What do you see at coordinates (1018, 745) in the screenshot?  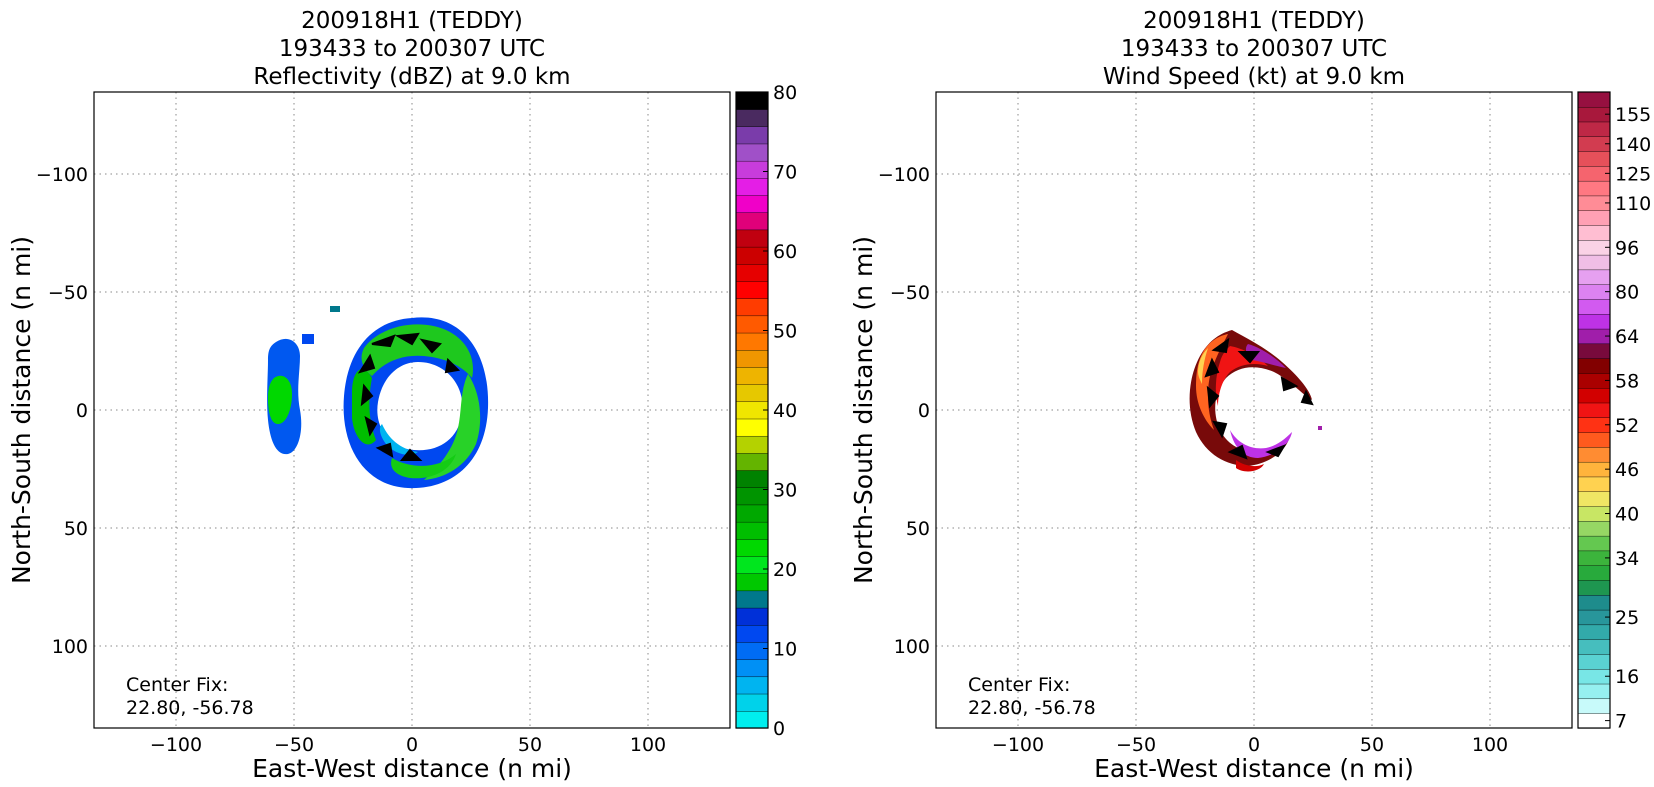 I see `wind-xtick-label: −100` at bounding box center [1018, 745].